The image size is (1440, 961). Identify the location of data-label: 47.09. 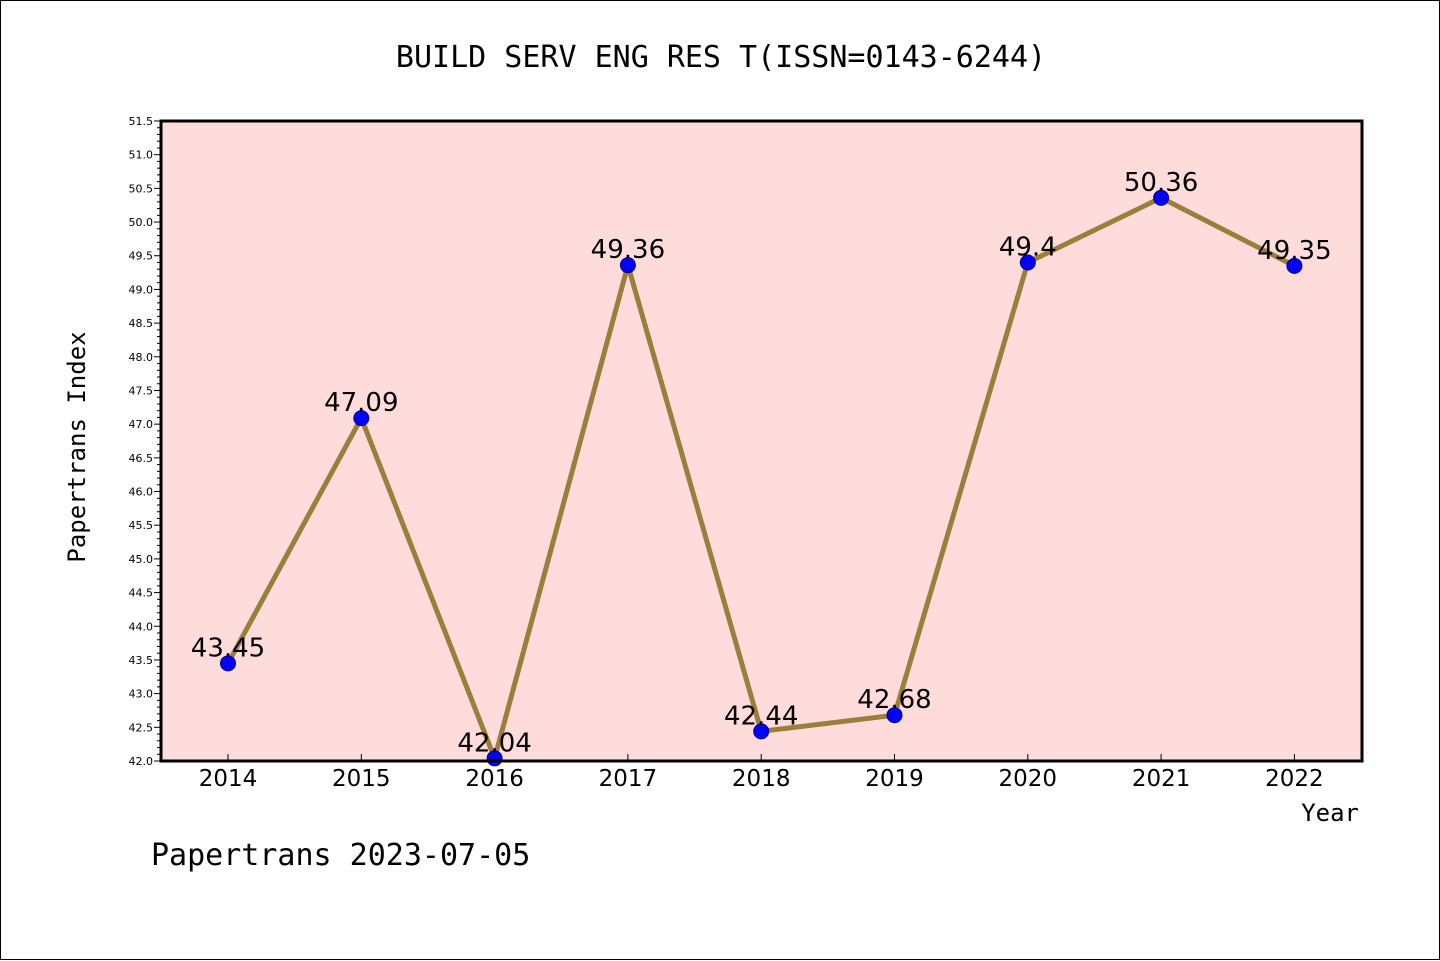
(361, 403).